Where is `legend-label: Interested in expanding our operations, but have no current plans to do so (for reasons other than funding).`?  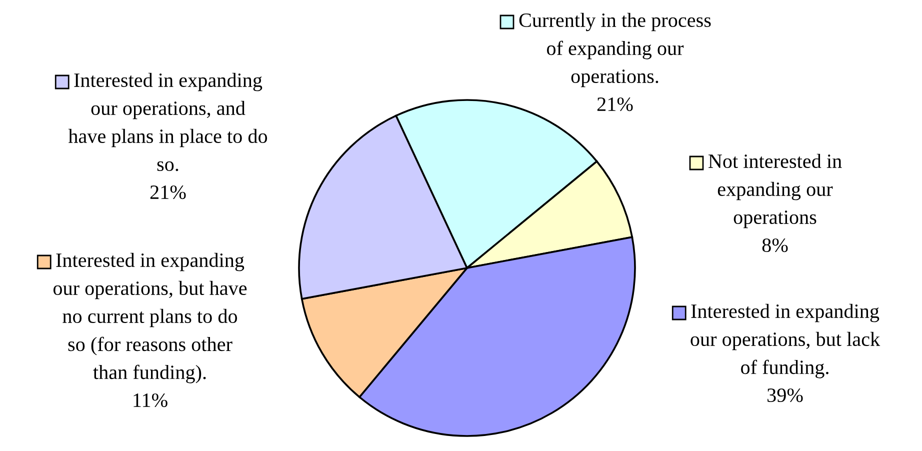 legend-label: Interested in expanding our operations, but have no current plans to do so (for reasons other than funding). is located at coordinates (150, 318).